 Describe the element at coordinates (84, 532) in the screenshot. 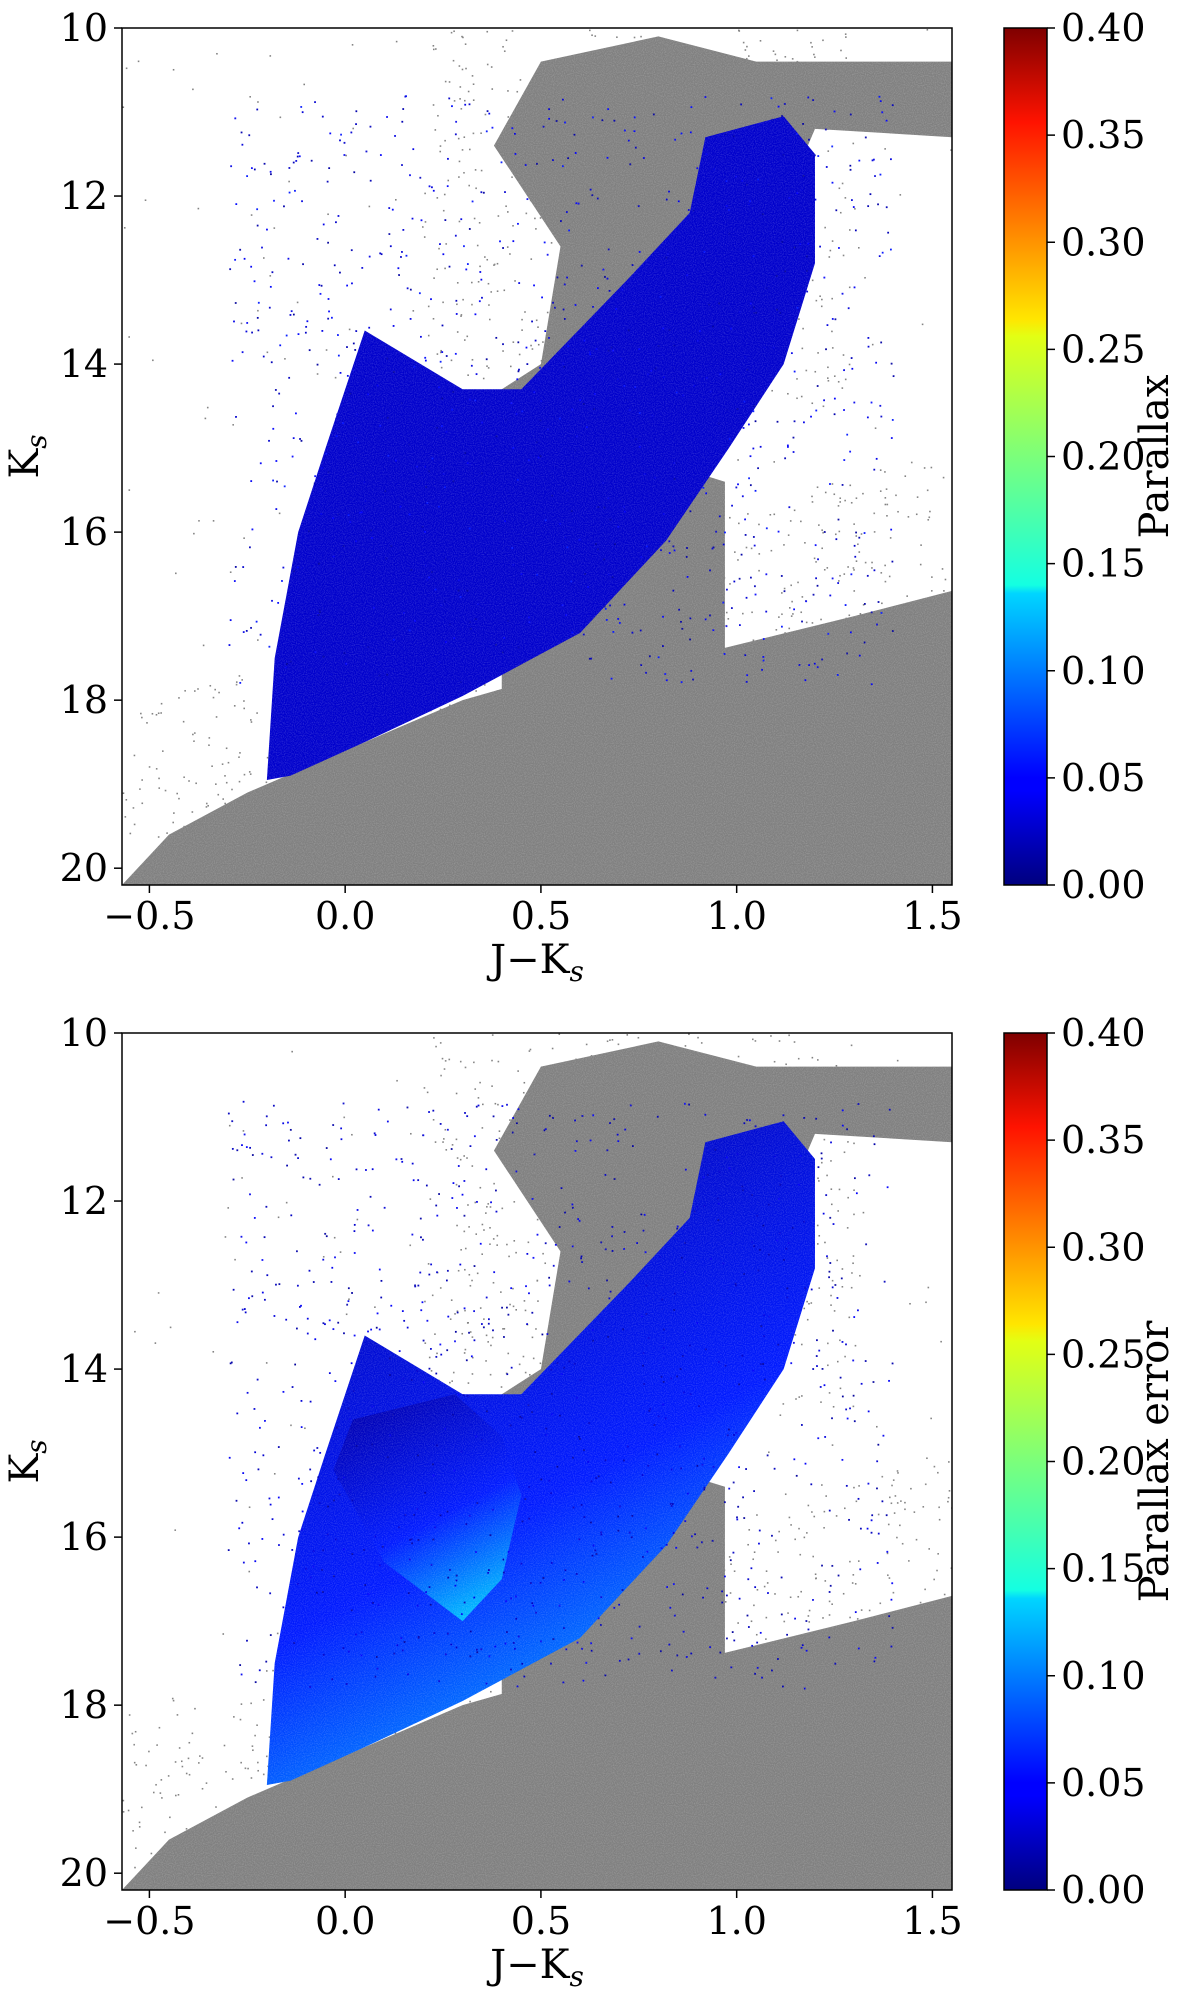

I see `y-tick-label: 16` at that location.